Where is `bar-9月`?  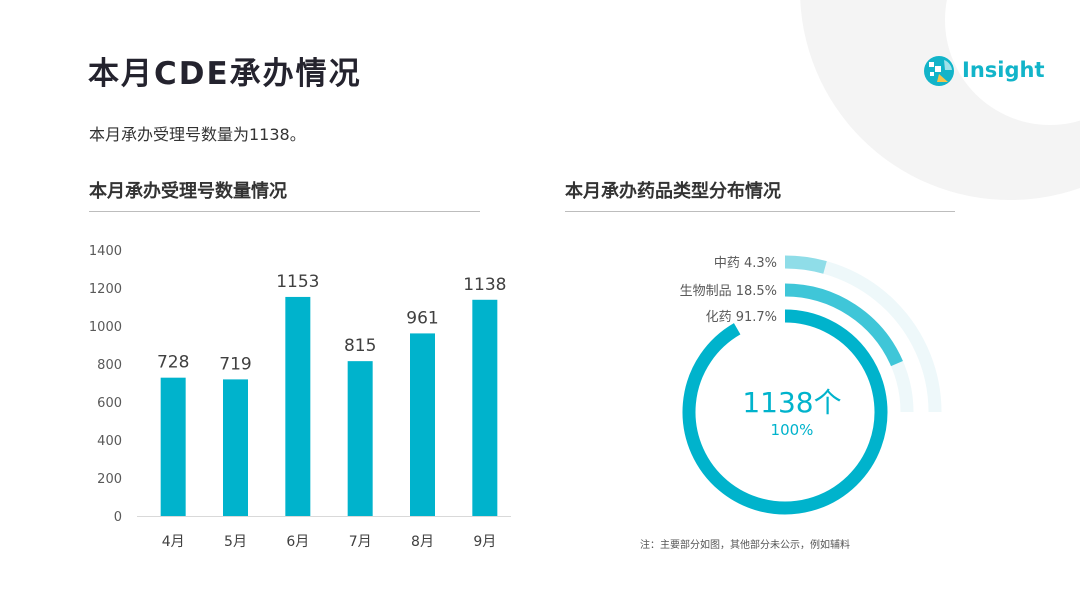
bar-9月 is located at coordinates (485, 407).